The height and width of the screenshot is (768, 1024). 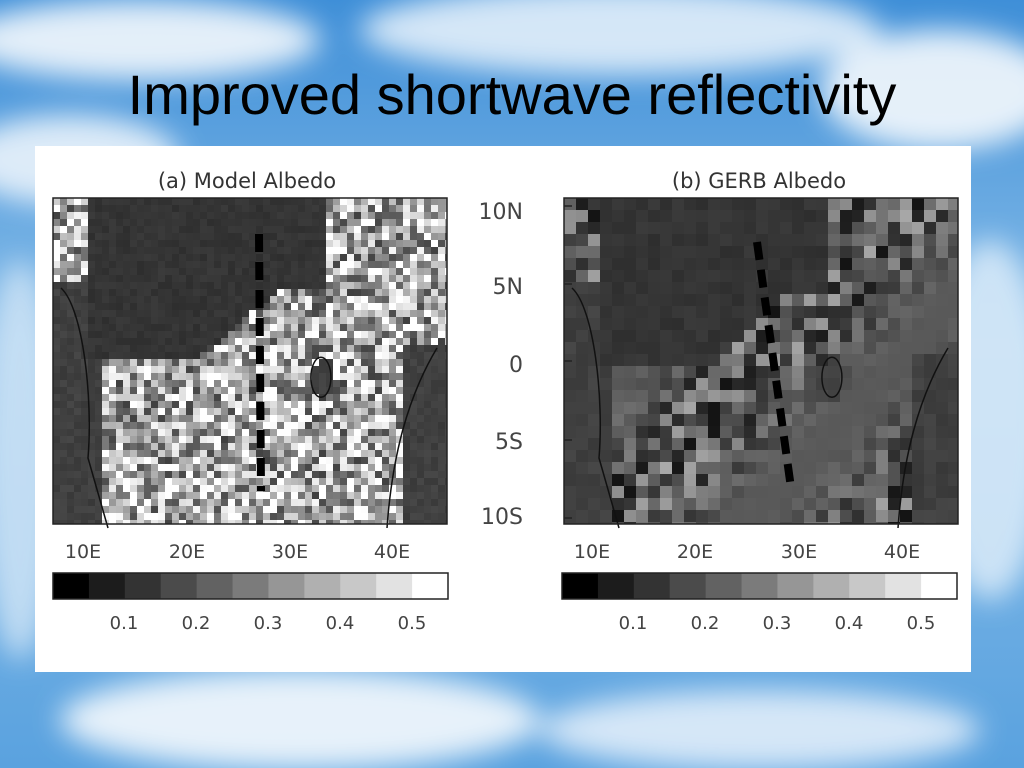 I want to click on colorbar-b, so click(x=759, y=586).